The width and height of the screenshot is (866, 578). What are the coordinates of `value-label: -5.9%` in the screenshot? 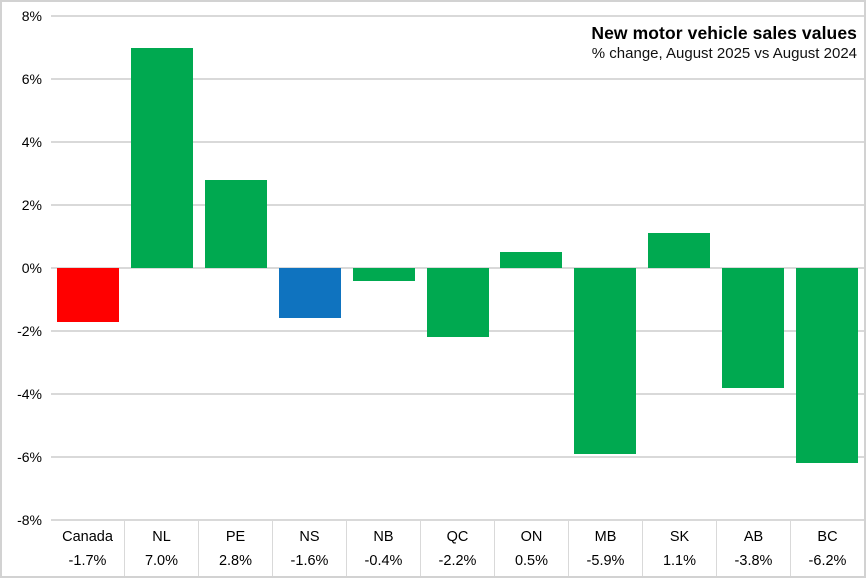 It's located at (605, 561).